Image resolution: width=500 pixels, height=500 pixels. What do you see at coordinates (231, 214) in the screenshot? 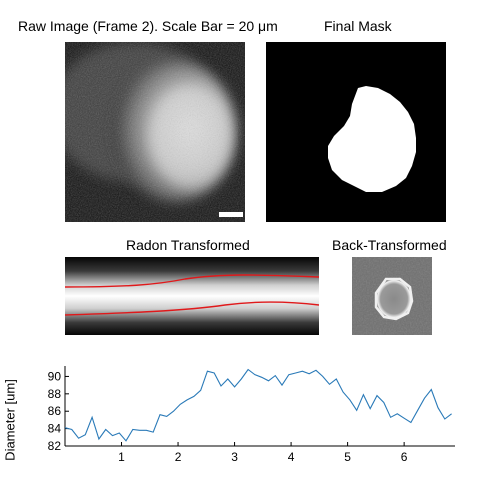
I see `scale-bar` at bounding box center [231, 214].